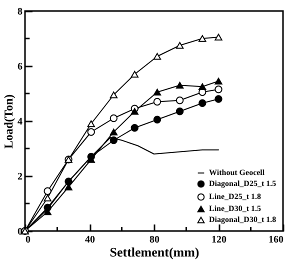 This screenshot has height=261, width=296. What do you see at coordinates (235, 196) in the screenshot?
I see `legend-label: Line_D25_t 1.8` at bounding box center [235, 196].